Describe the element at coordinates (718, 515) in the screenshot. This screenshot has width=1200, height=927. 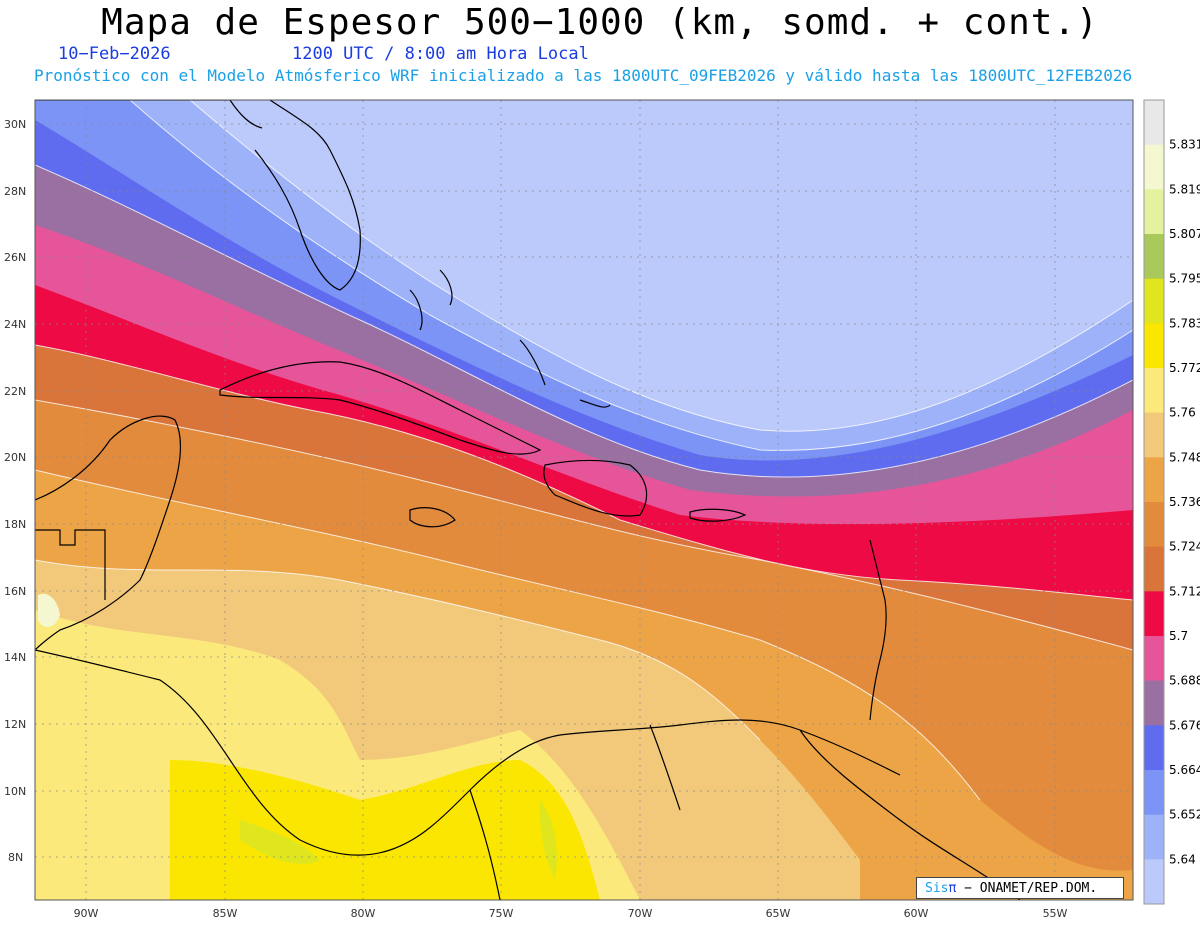
I see `puerto-rico` at that location.